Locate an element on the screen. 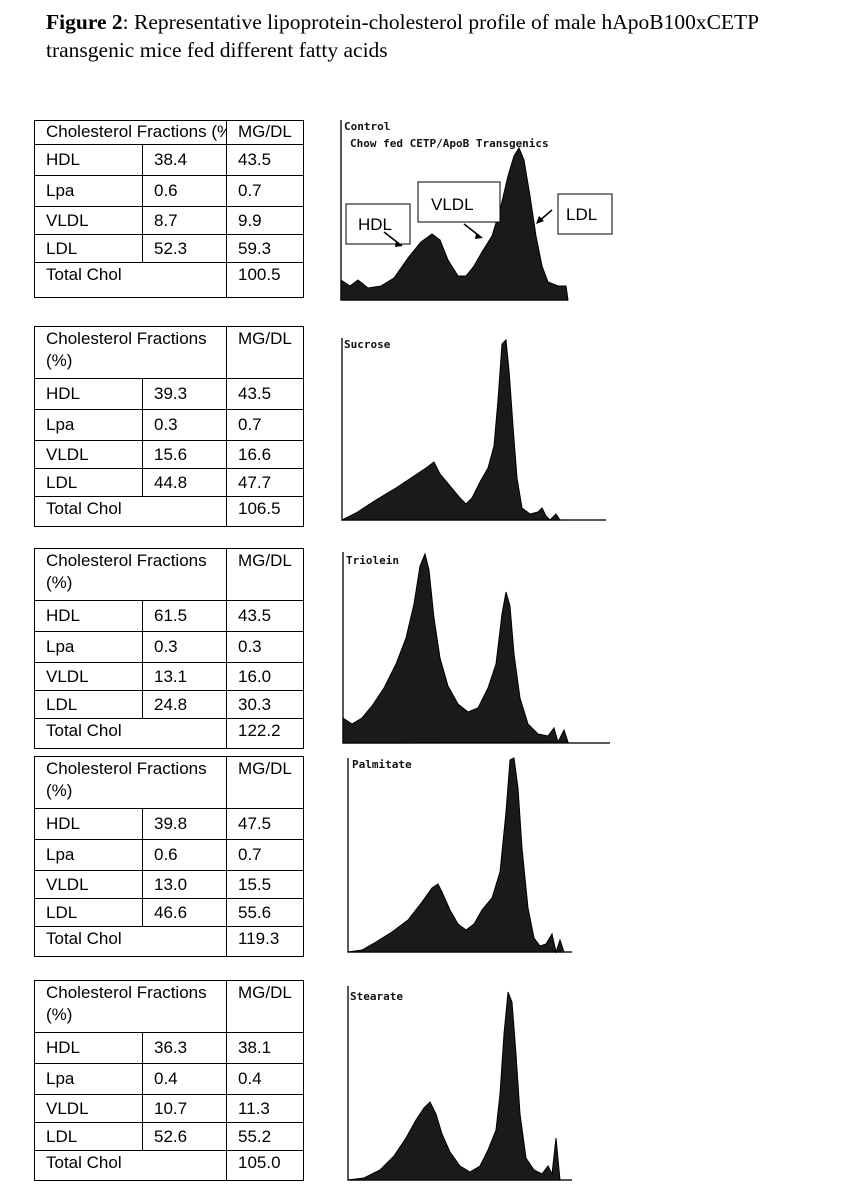 The height and width of the screenshot is (1195, 852). row-mgdl: 9.9 is located at coordinates (265, 220).